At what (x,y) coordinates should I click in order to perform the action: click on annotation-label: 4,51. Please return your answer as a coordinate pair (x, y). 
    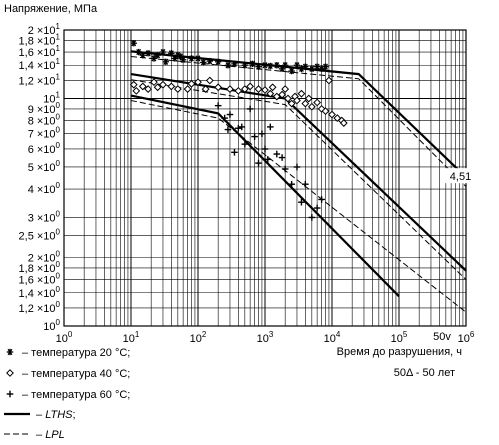
    Looking at the image, I should click on (460, 177).